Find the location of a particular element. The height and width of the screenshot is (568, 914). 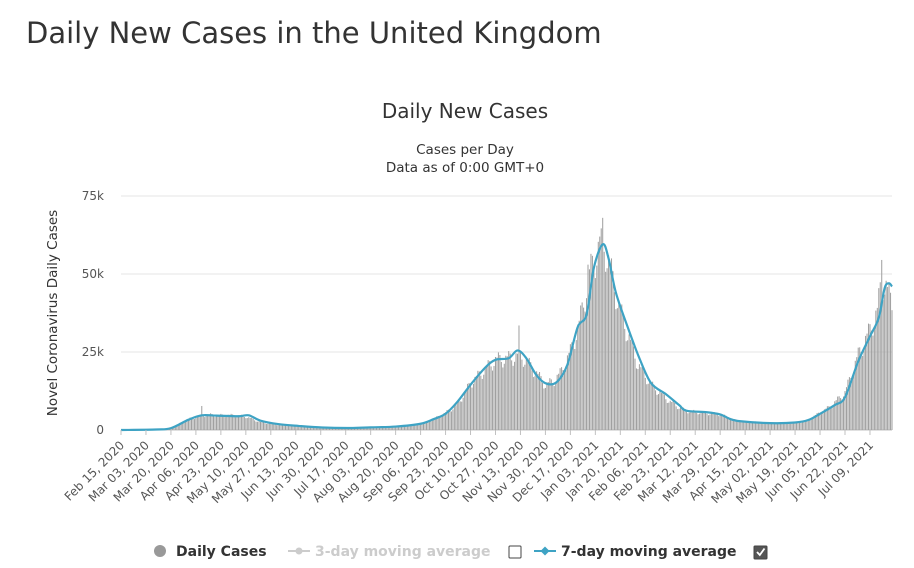

avg3-checkbox is located at coordinates (515, 552).